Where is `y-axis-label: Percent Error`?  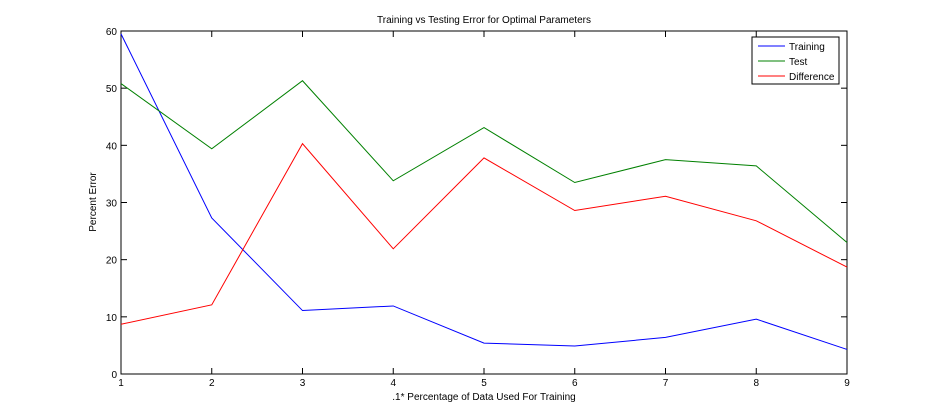 y-axis-label: Percent Error is located at coordinates (93, 202).